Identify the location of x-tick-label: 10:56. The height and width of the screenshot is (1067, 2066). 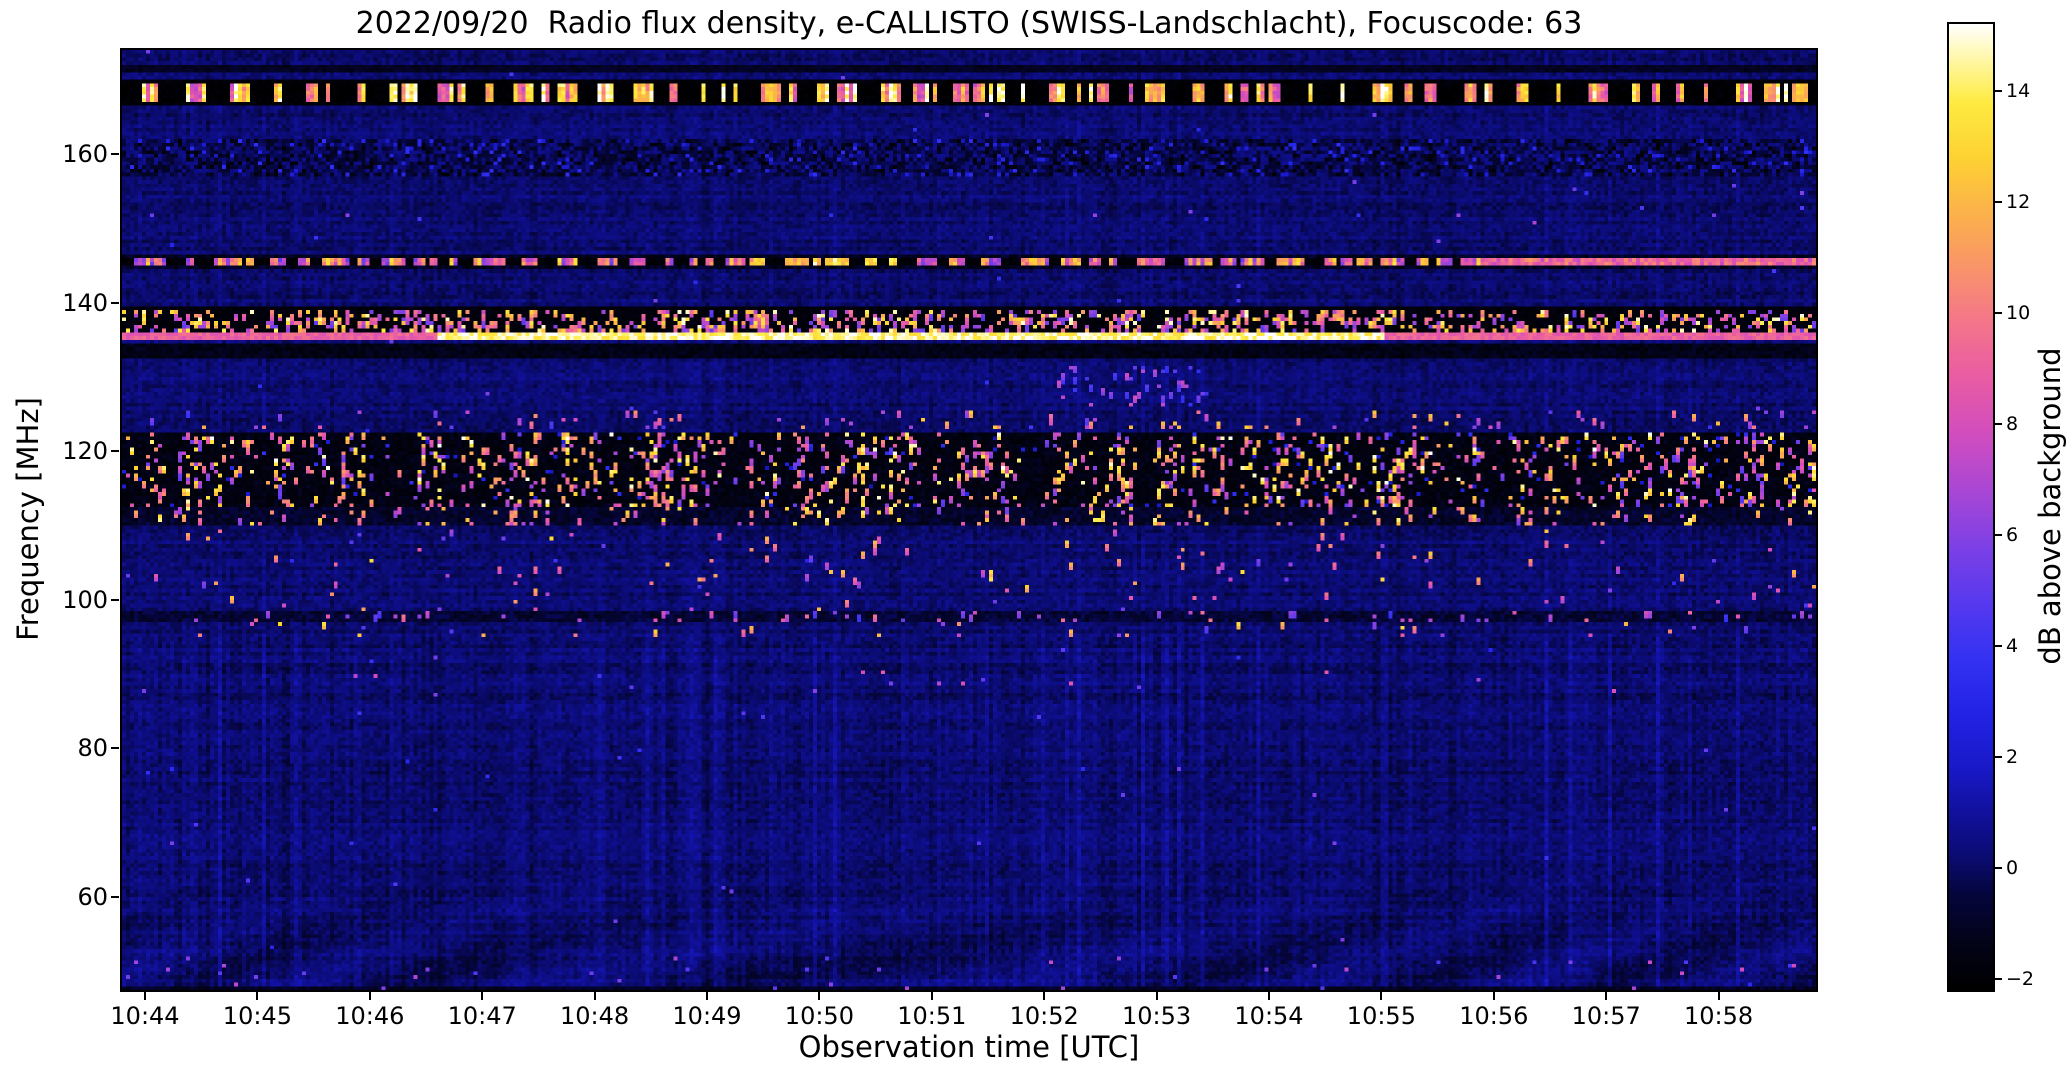
(1494, 1016).